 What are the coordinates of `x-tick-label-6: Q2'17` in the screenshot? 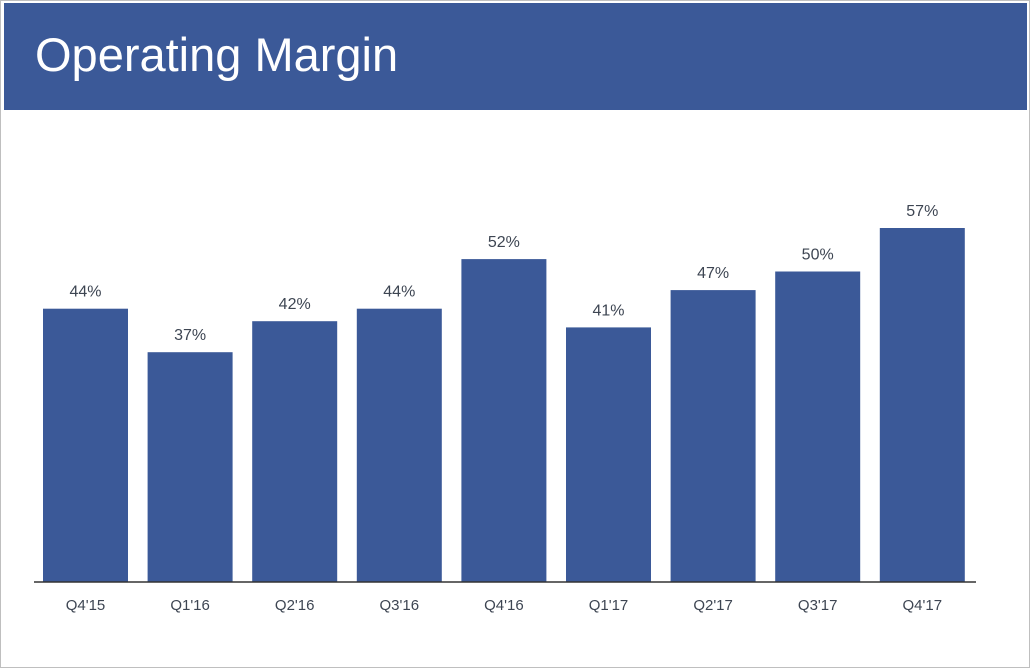 It's located at (713, 605).